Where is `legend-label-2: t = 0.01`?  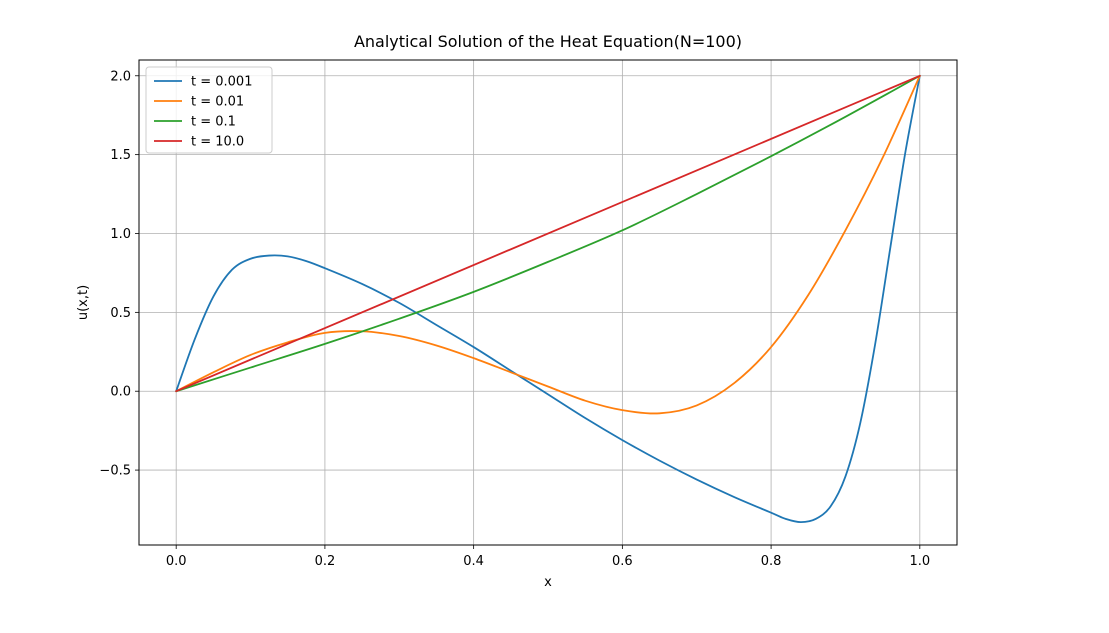
legend-label-2: t = 0.01 is located at coordinates (217, 102).